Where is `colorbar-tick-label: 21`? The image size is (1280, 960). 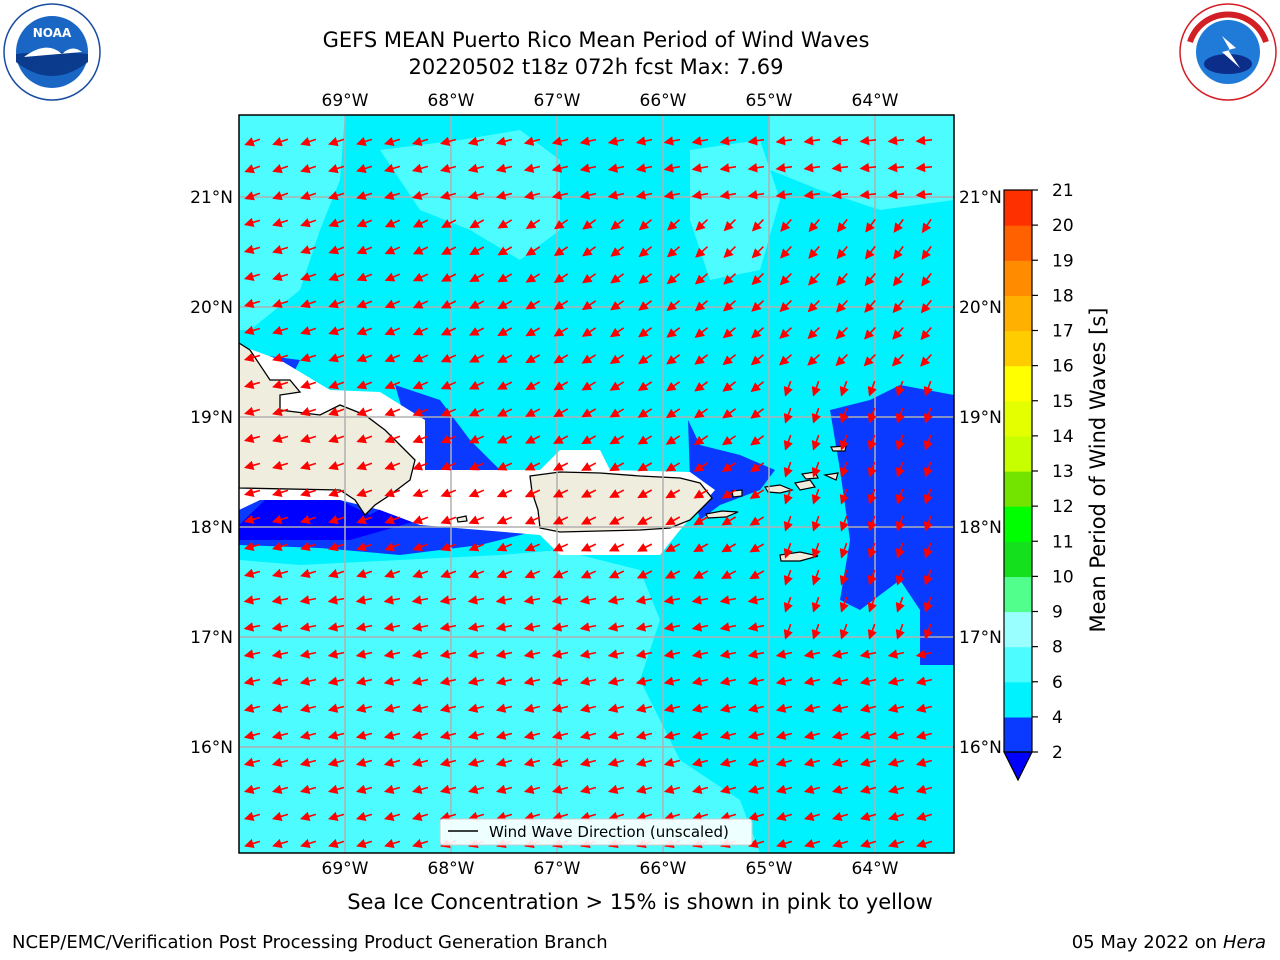 colorbar-tick-label: 21 is located at coordinates (1063, 191).